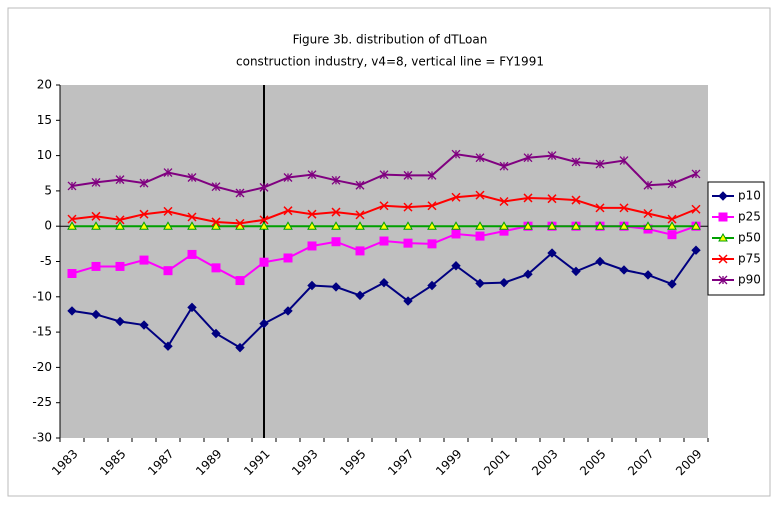 The height and width of the screenshot is (506, 779). Describe the element at coordinates (42, 367) in the screenshot. I see `y-tick-label: -20` at that location.